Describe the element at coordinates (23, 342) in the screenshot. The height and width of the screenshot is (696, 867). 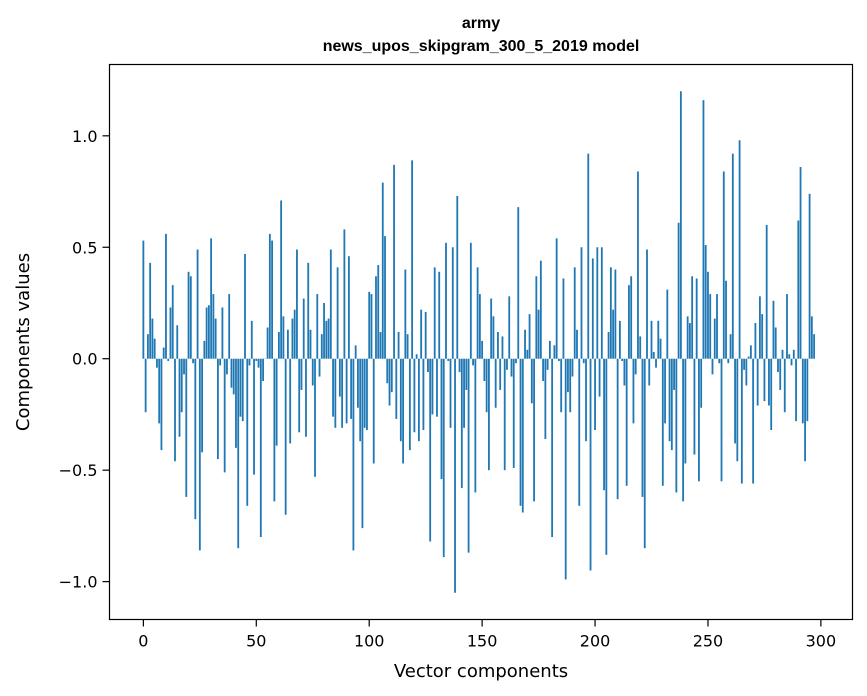
I see `y-axis-label: Components values` at that location.